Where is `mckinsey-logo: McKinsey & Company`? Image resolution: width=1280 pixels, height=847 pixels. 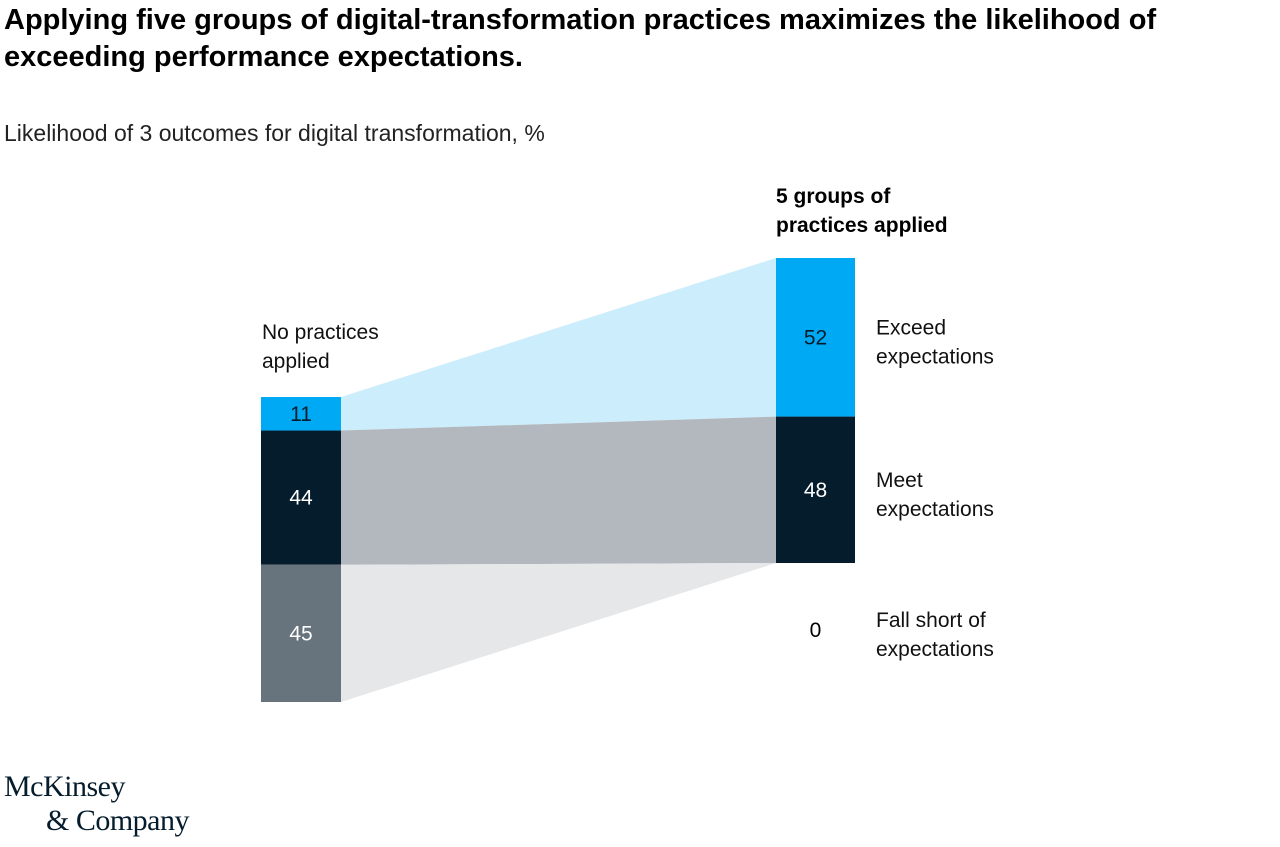 mckinsey-logo: McKinsey & Company is located at coordinates (97, 804).